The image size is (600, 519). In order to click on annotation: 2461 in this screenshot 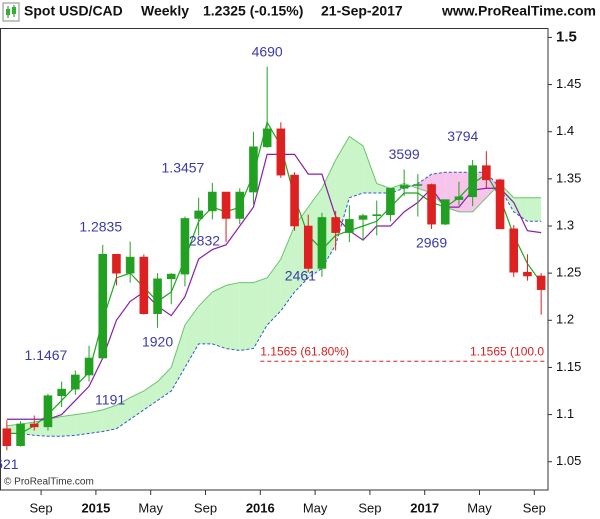, I will do `click(300, 276)`.